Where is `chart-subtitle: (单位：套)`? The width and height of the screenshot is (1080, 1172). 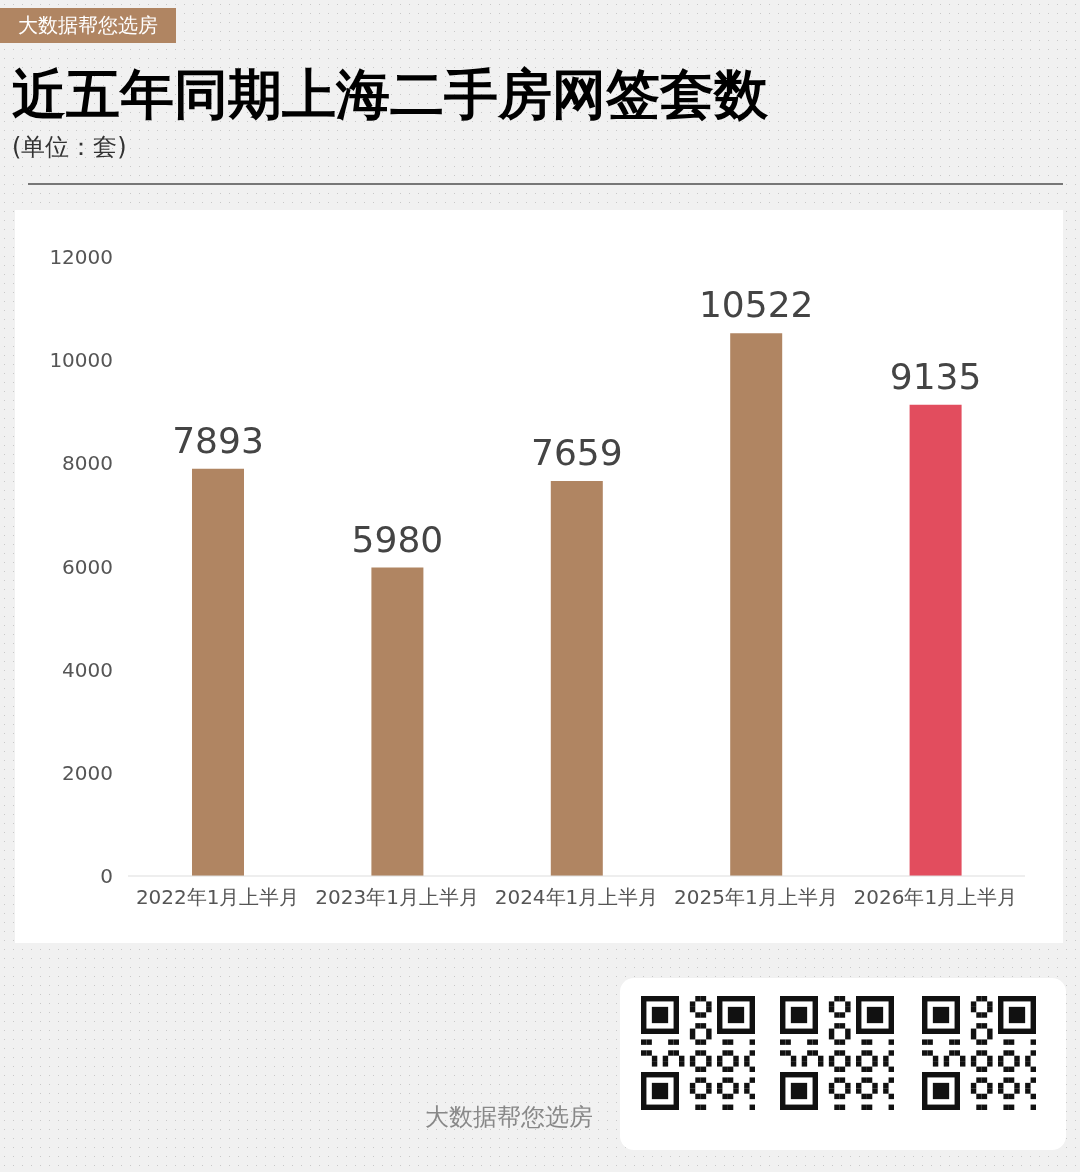 chart-subtitle: (单位：套) is located at coordinates (69, 147).